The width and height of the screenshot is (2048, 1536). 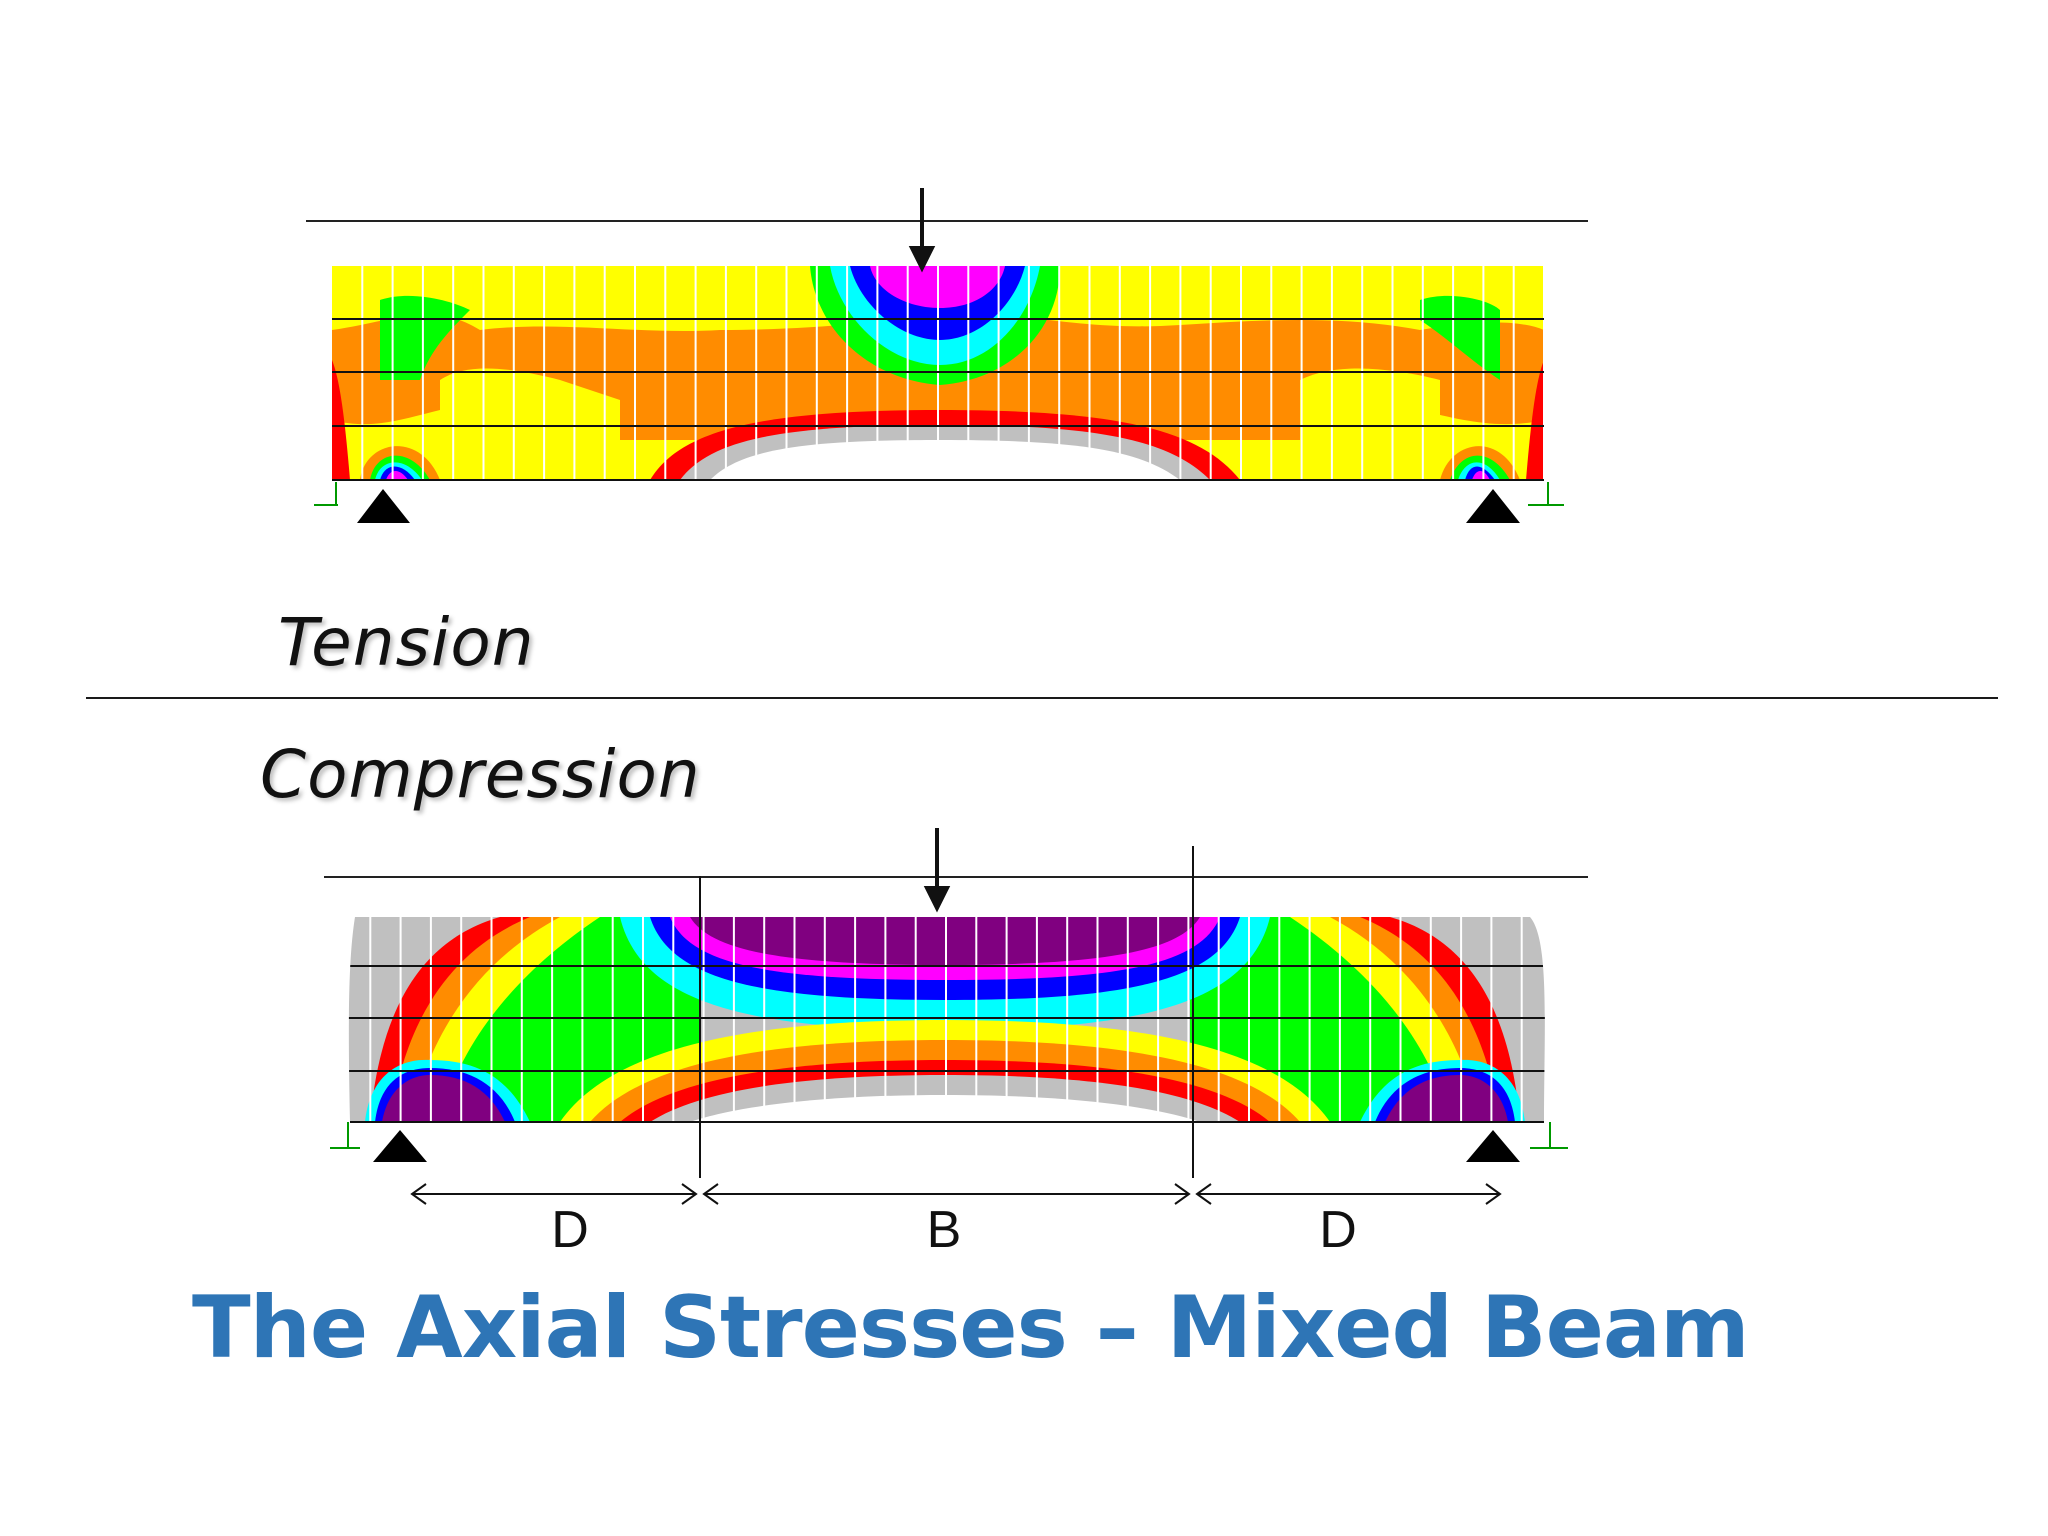 I want to click on dimension-arrows, so click(x=956, y=1194).